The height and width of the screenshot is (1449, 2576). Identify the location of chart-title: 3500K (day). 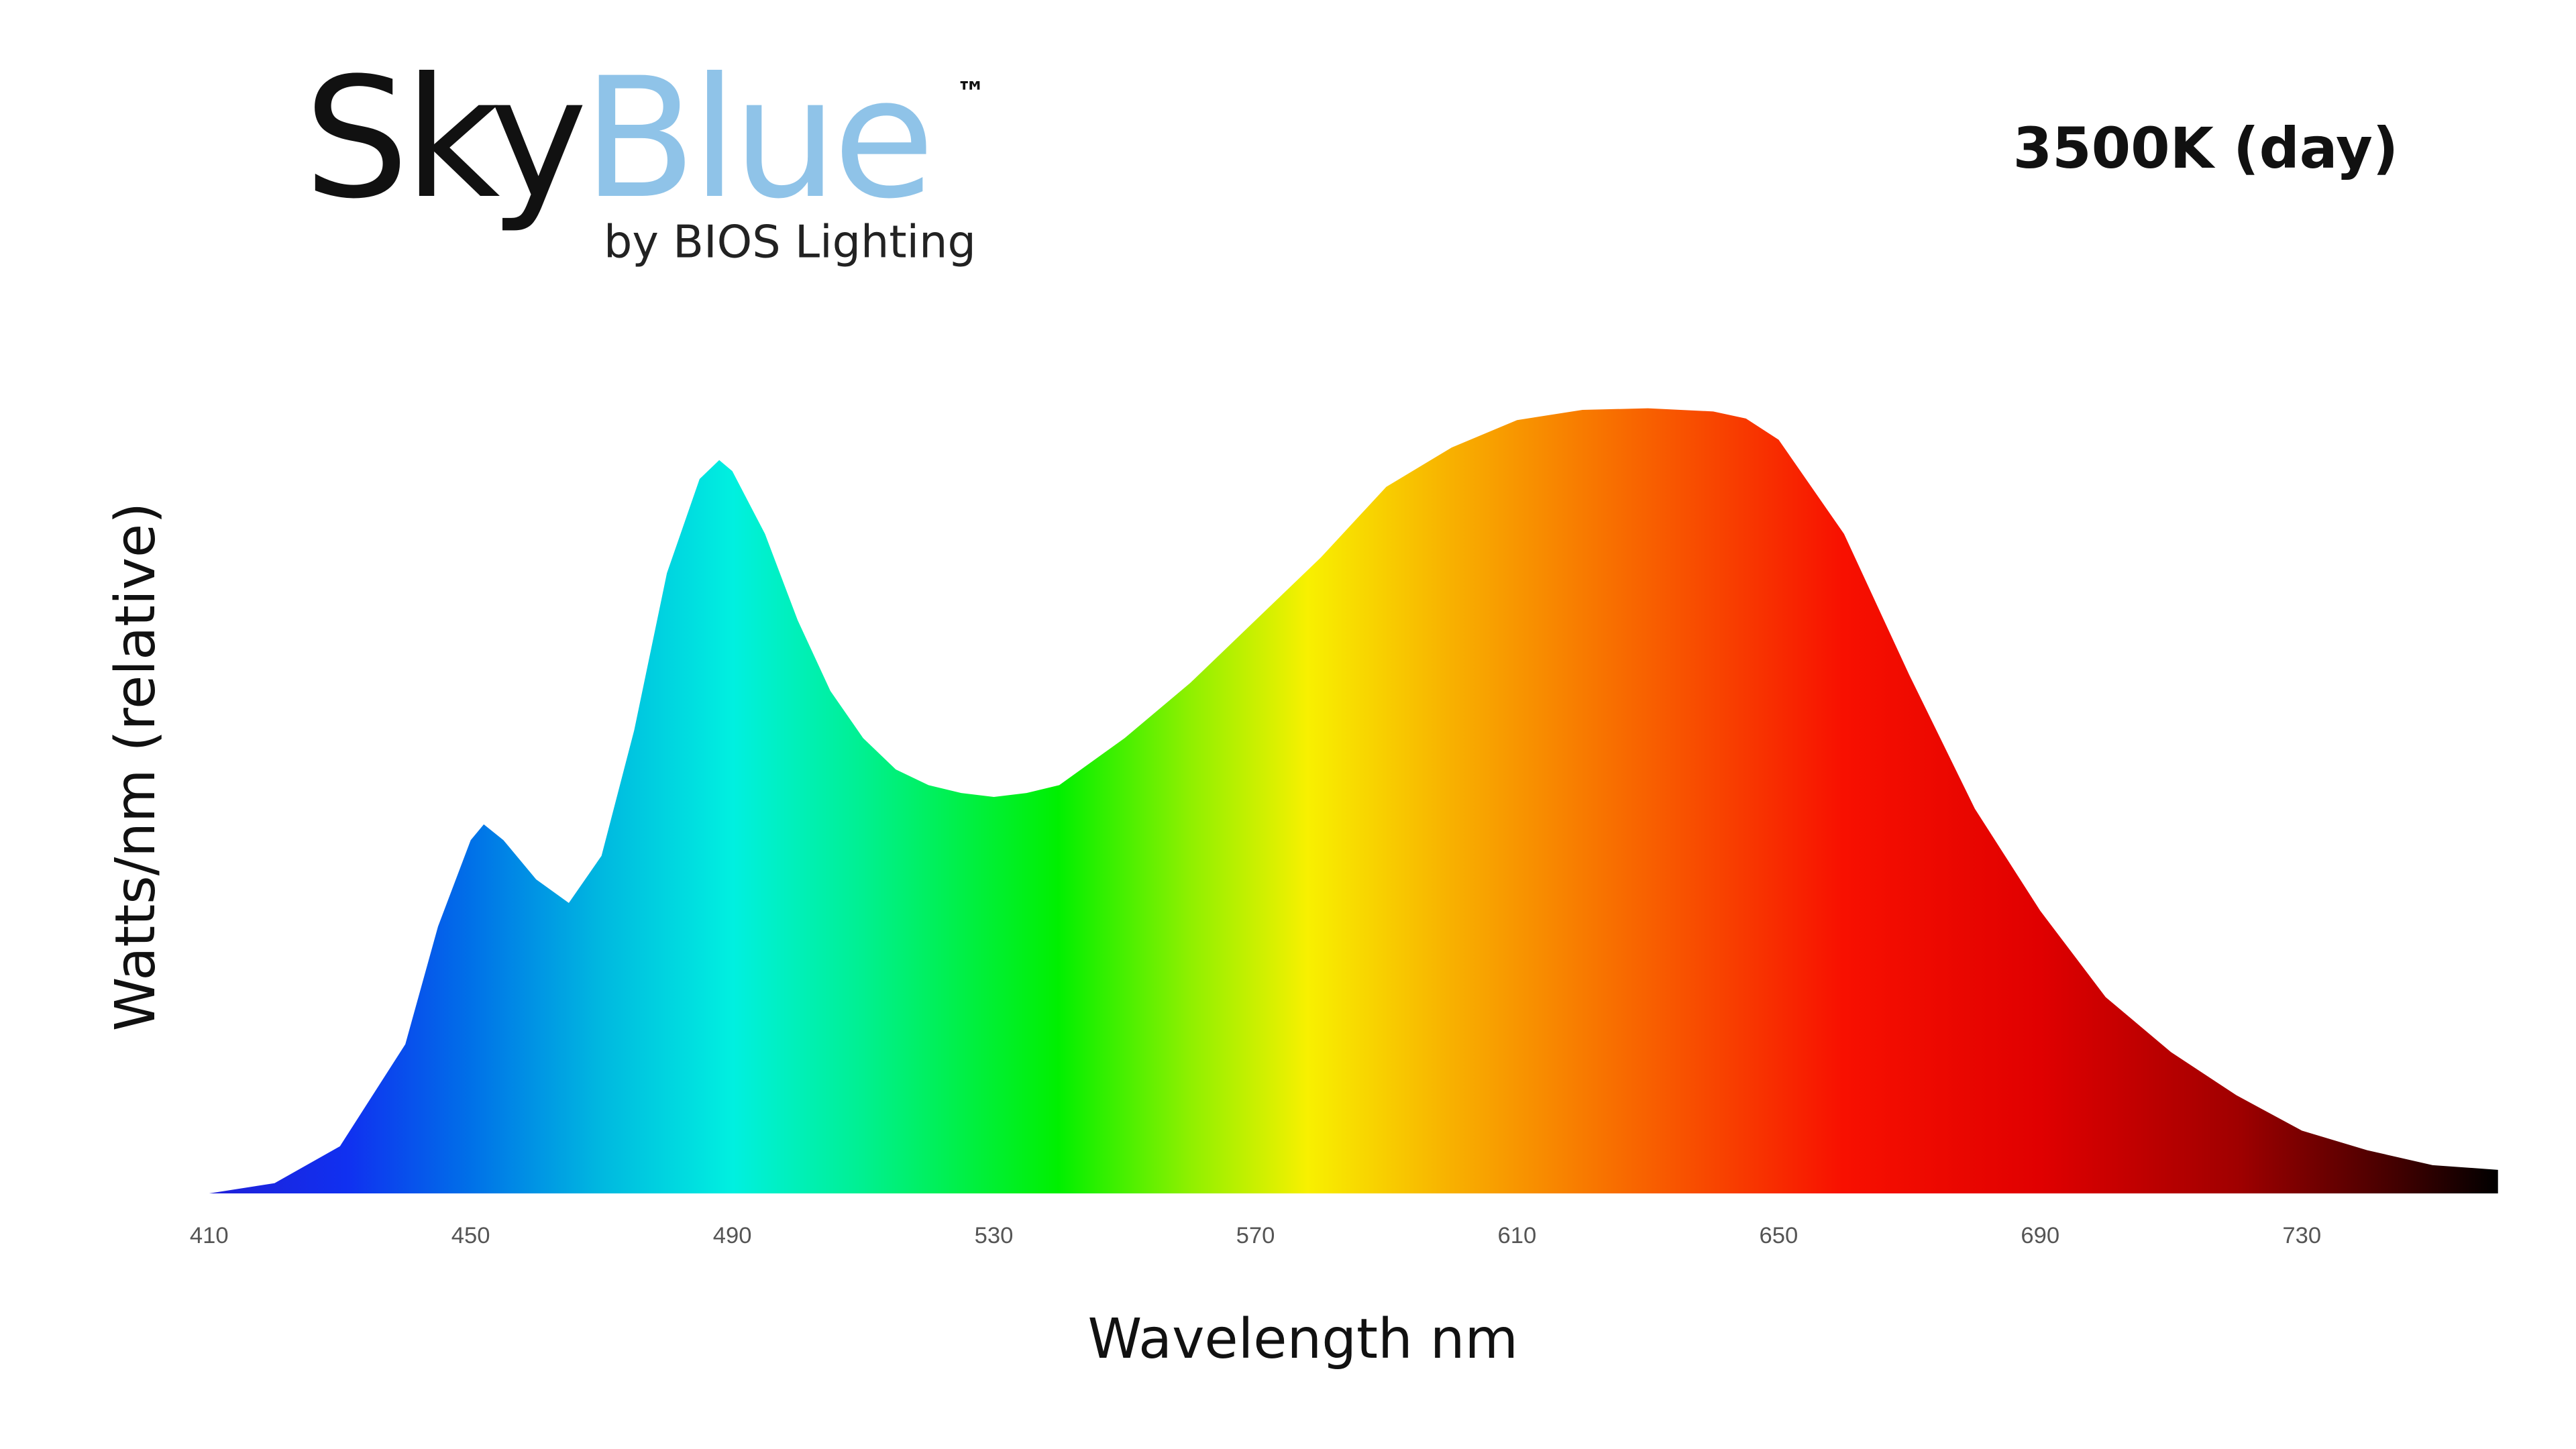
(2206, 148).